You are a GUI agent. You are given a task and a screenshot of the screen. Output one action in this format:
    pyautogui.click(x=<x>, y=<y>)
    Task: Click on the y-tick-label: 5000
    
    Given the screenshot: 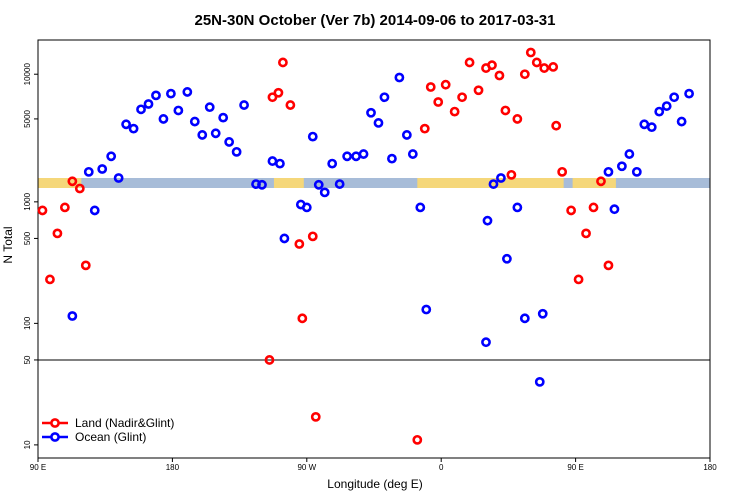 What is the action you would take?
    pyautogui.click(x=27, y=118)
    